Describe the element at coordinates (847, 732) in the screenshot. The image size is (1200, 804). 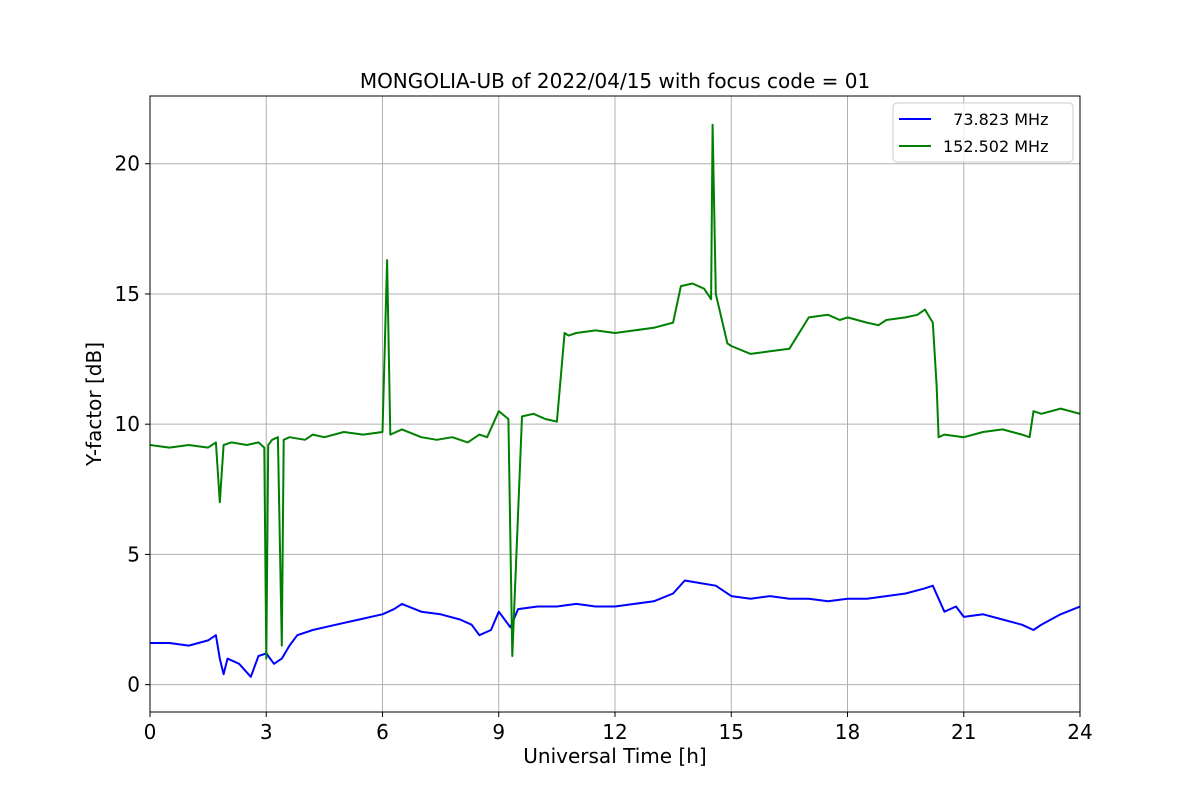
I see `x-tick-label: 18` at that location.